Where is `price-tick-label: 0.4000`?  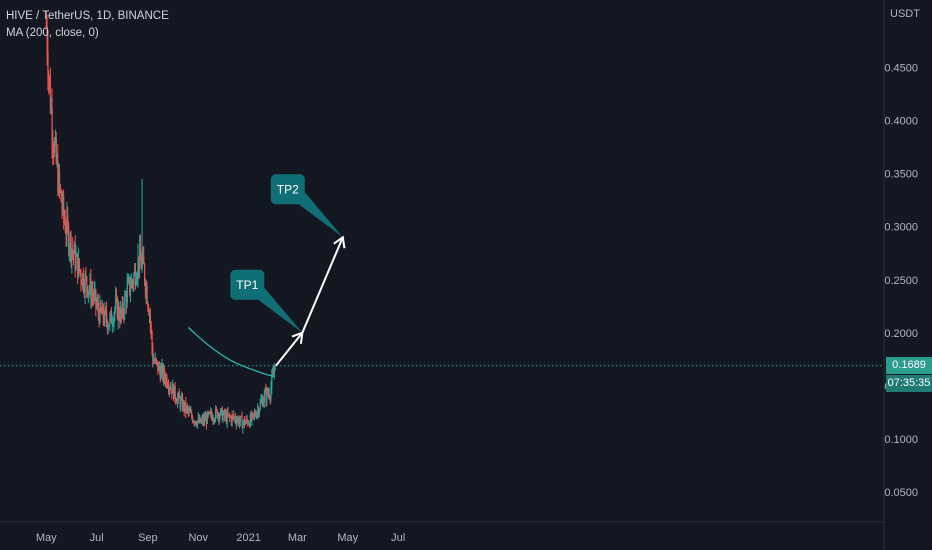 price-tick-label: 0.4000 is located at coordinates (901, 122).